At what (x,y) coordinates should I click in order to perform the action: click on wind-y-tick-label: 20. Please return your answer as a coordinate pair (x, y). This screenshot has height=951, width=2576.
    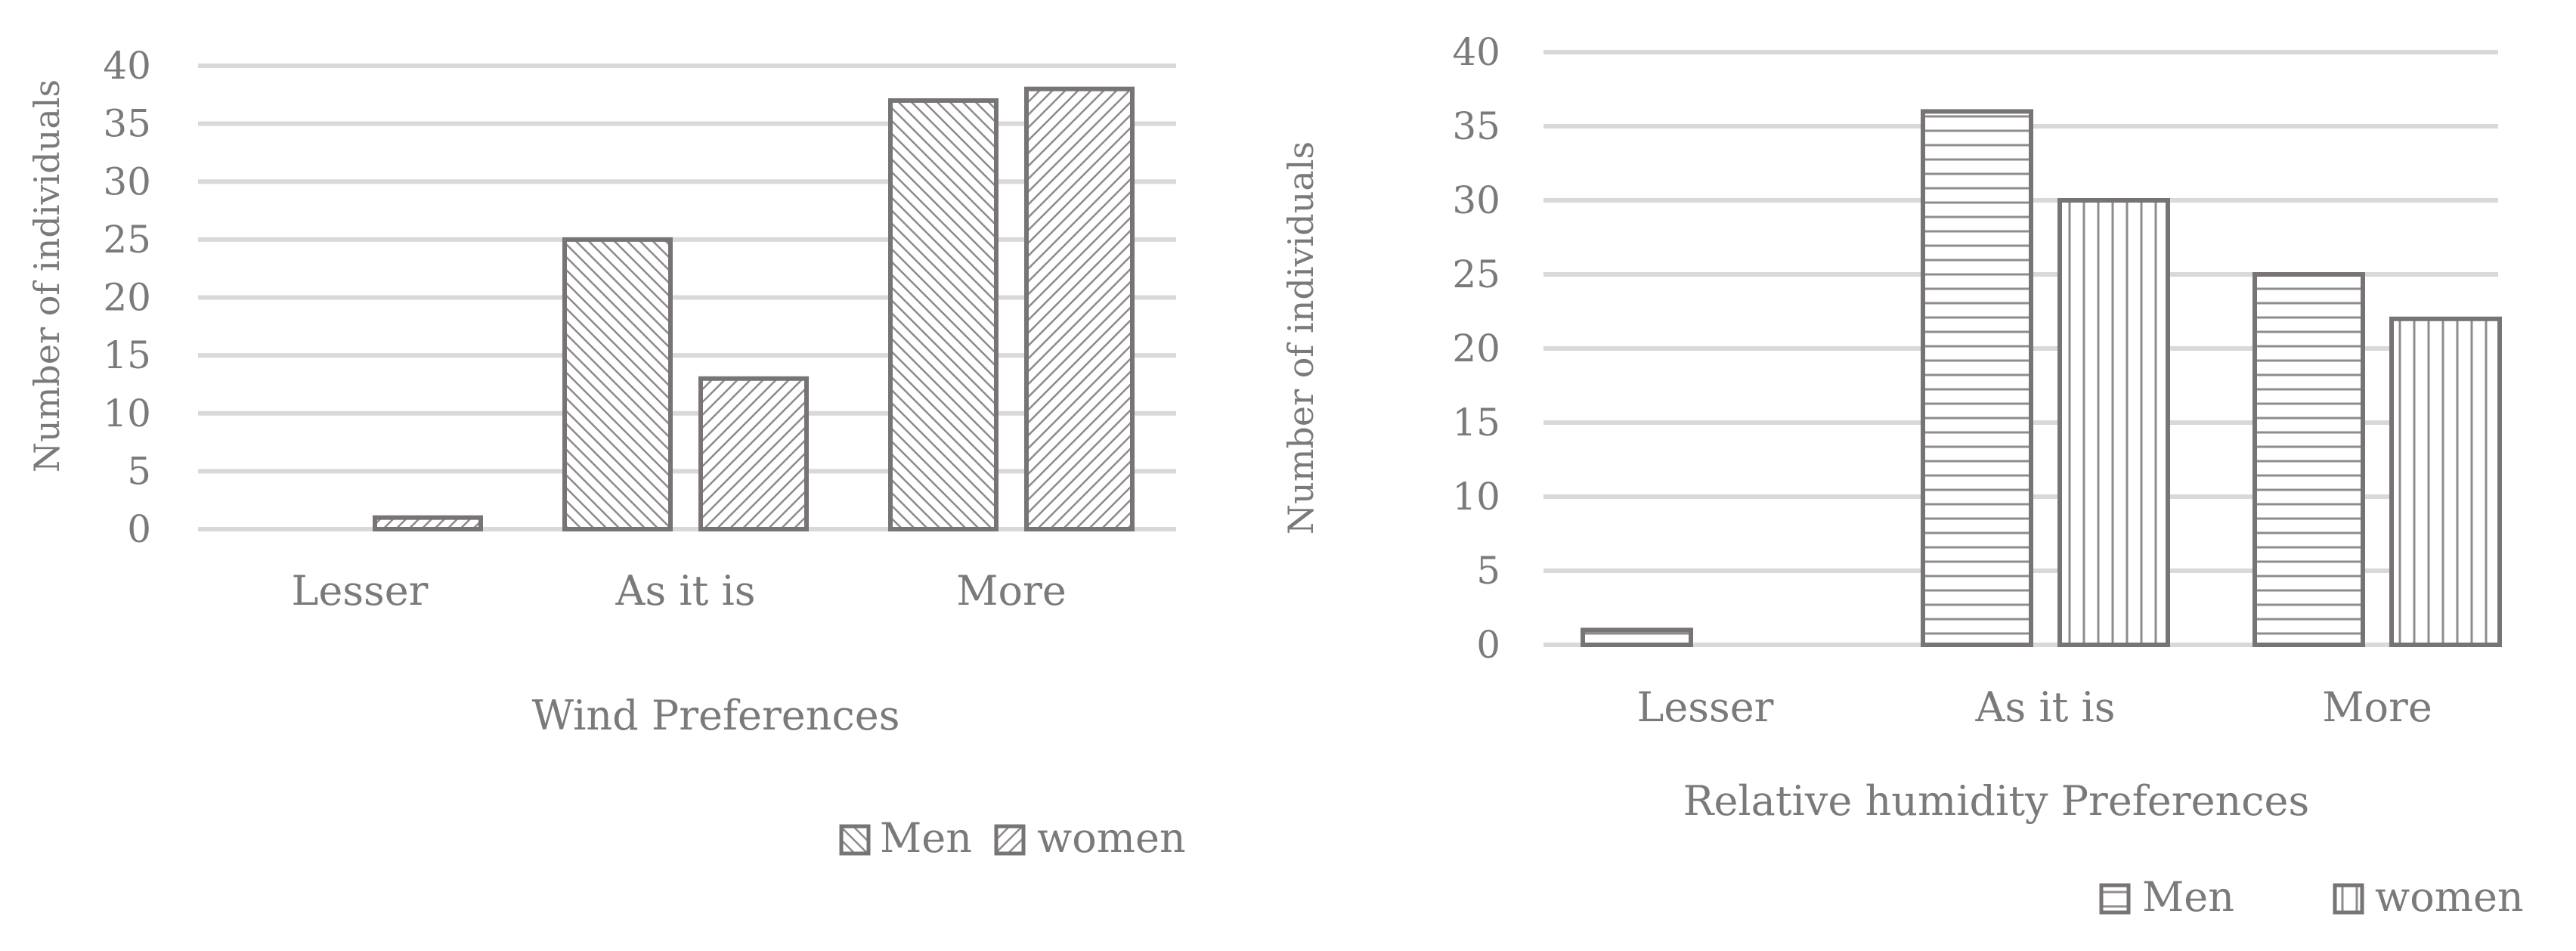
    Looking at the image, I should click on (127, 298).